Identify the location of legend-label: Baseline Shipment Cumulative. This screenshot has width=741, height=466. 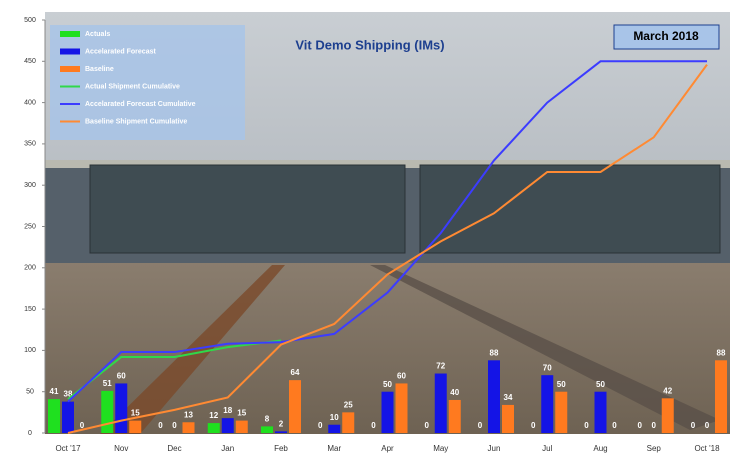
(136, 121).